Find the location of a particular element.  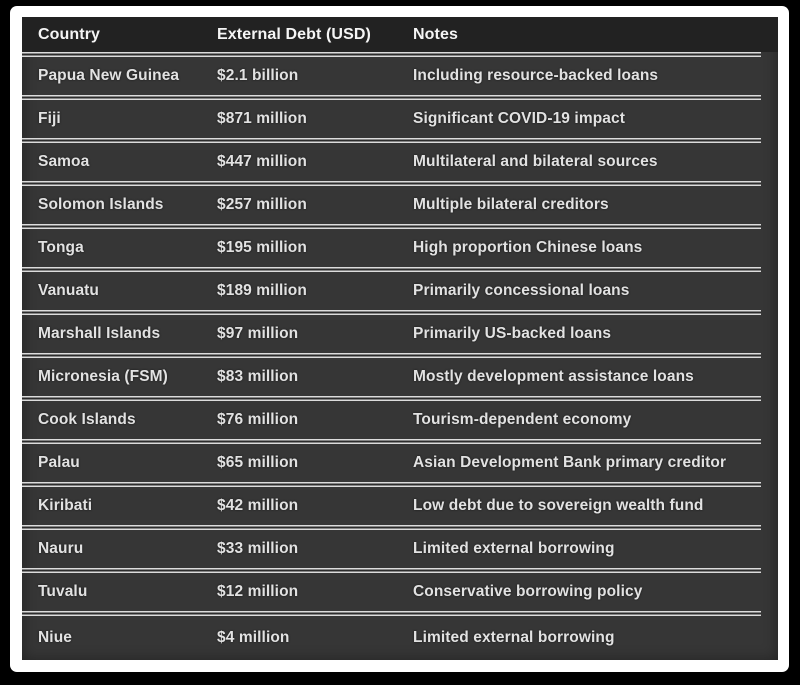

cell-notes: Significant COVID-19 impact is located at coordinates (519, 118).